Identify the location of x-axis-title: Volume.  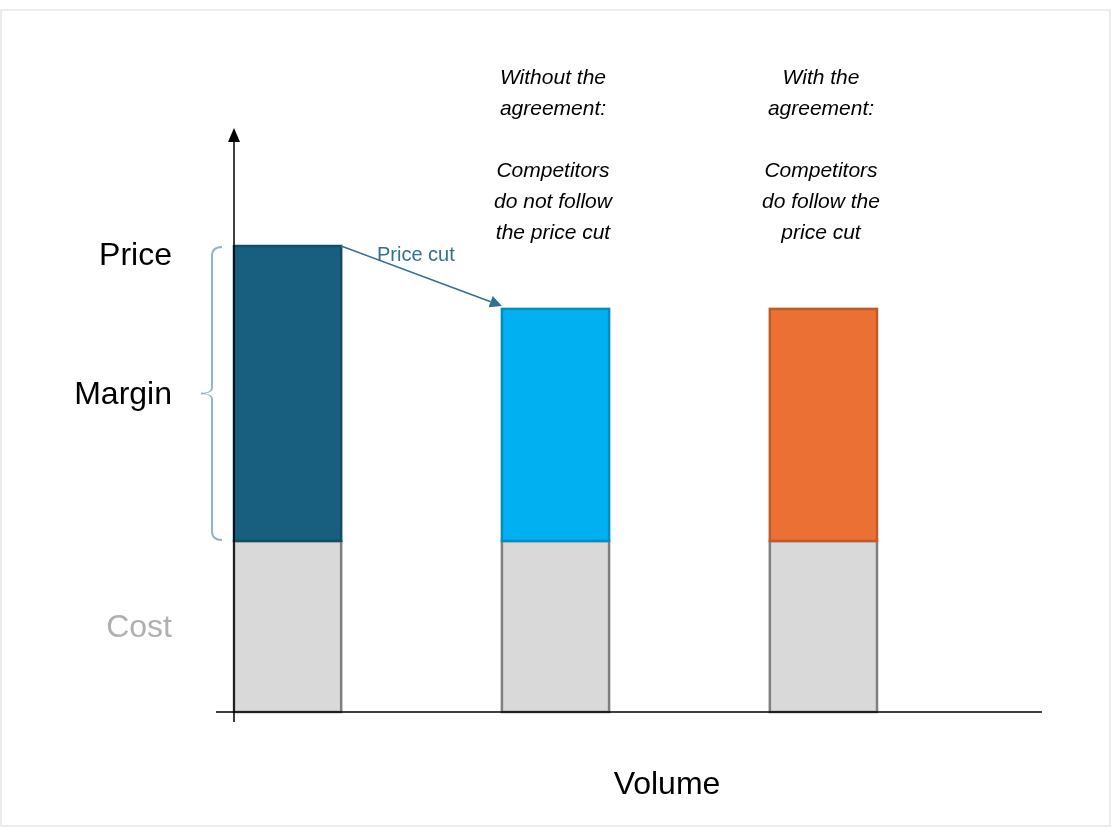
(667, 783).